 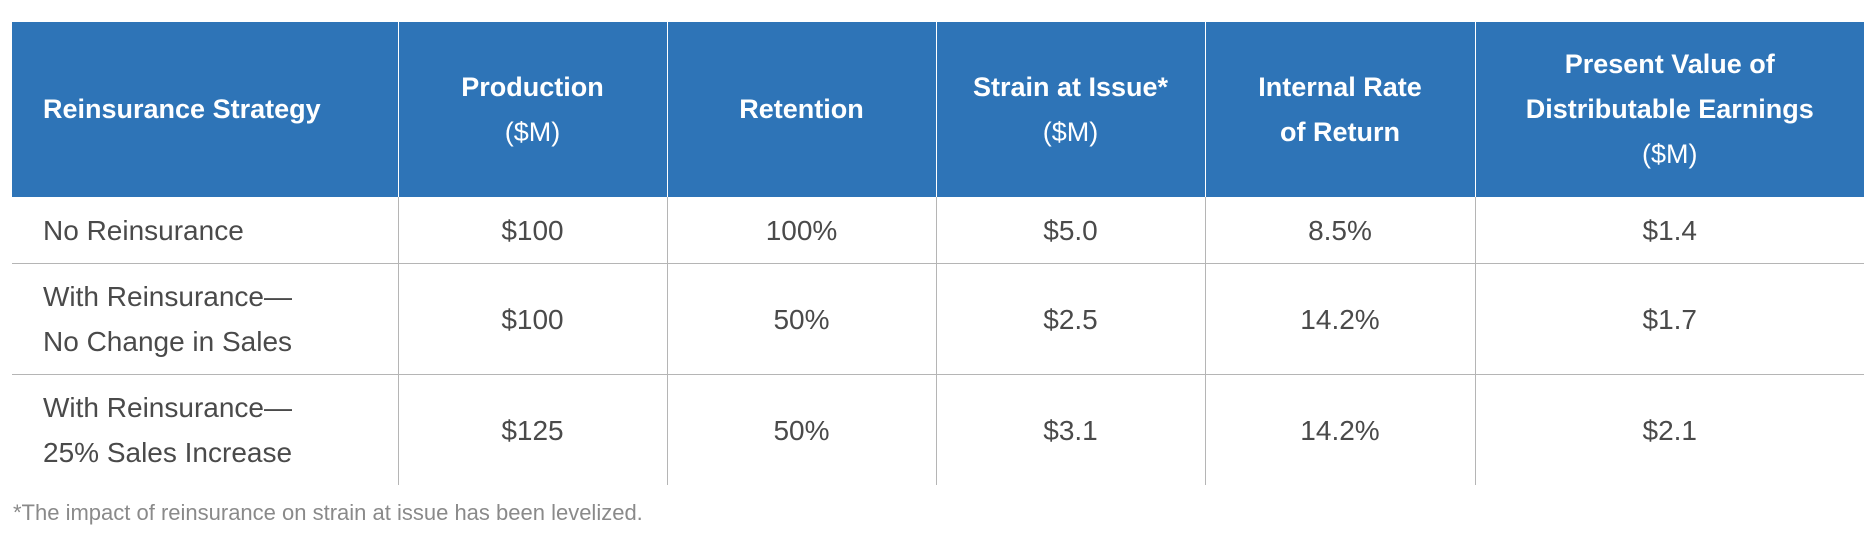 What do you see at coordinates (1339, 230) in the screenshot?
I see `cell-irr: 8.5%` at bounding box center [1339, 230].